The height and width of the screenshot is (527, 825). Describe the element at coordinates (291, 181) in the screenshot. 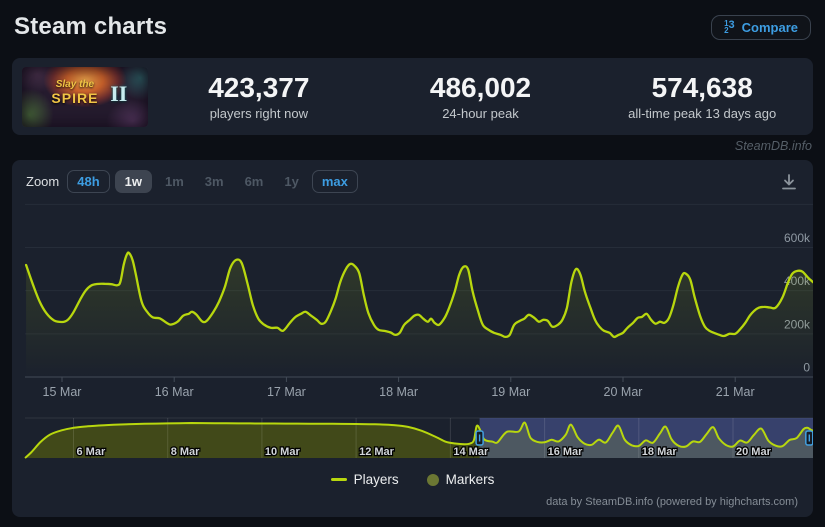

I see `range-button-1y: 1y` at that location.